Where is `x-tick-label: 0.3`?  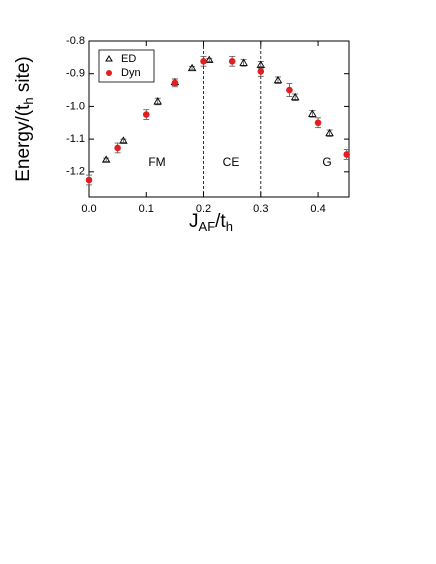
x-tick-label: 0.3 is located at coordinates (260, 209).